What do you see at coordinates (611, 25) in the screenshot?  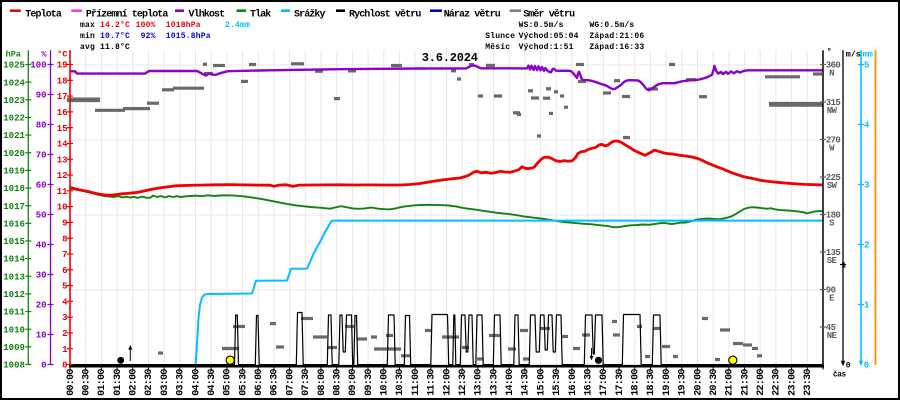 I see `svg-text: WG:0.5m/s` at bounding box center [611, 25].